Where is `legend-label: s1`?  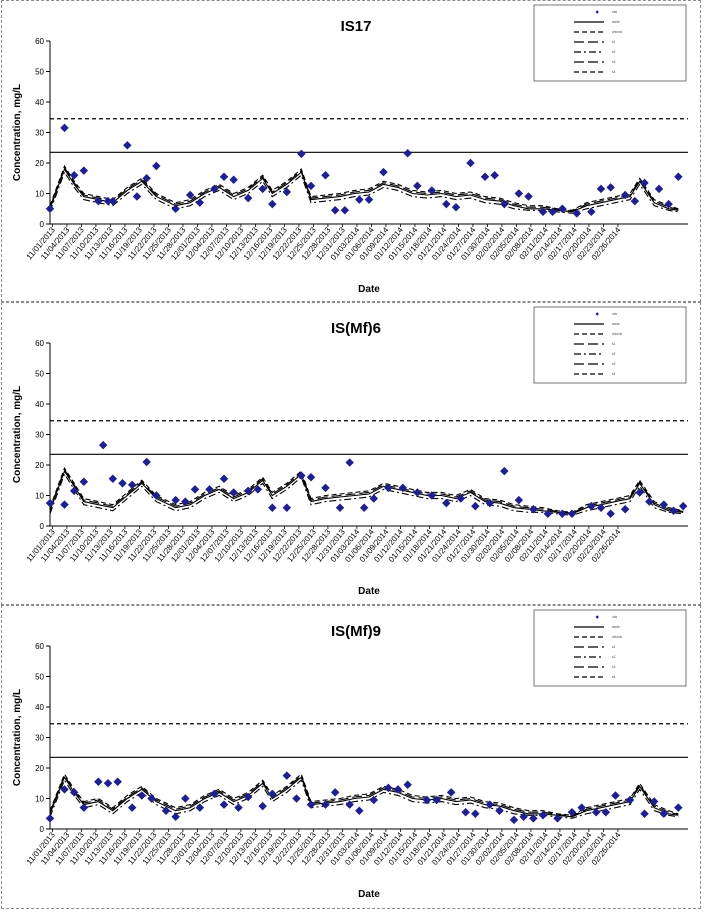
legend-label: s1 is located at coordinates (614, 344).